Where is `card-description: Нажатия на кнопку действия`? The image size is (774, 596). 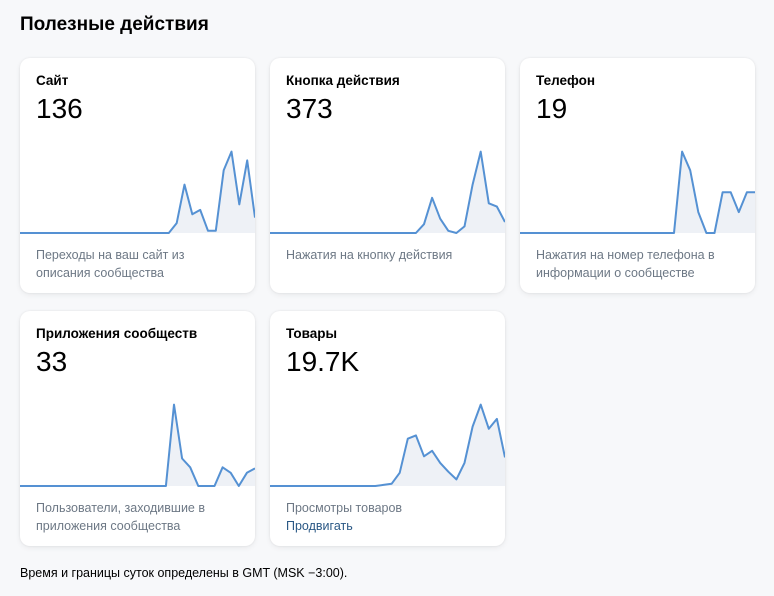 card-description: Нажатия на кнопку действия is located at coordinates (369, 255).